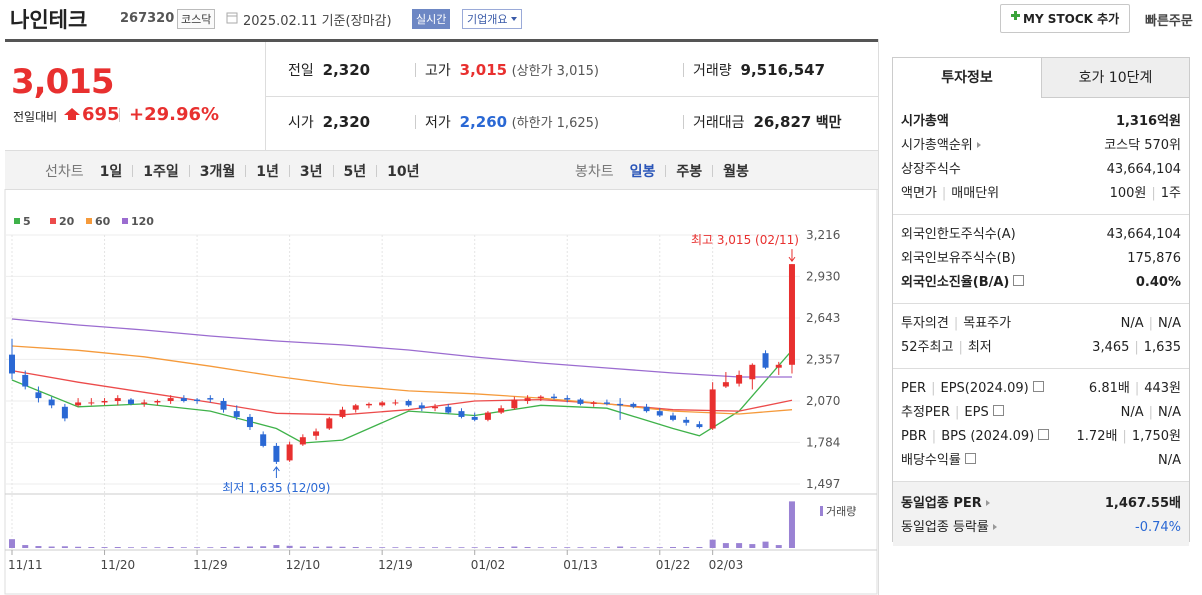 The width and height of the screenshot is (1202, 595). I want to click on date-note: 기준(장마감), so click(356, 21).